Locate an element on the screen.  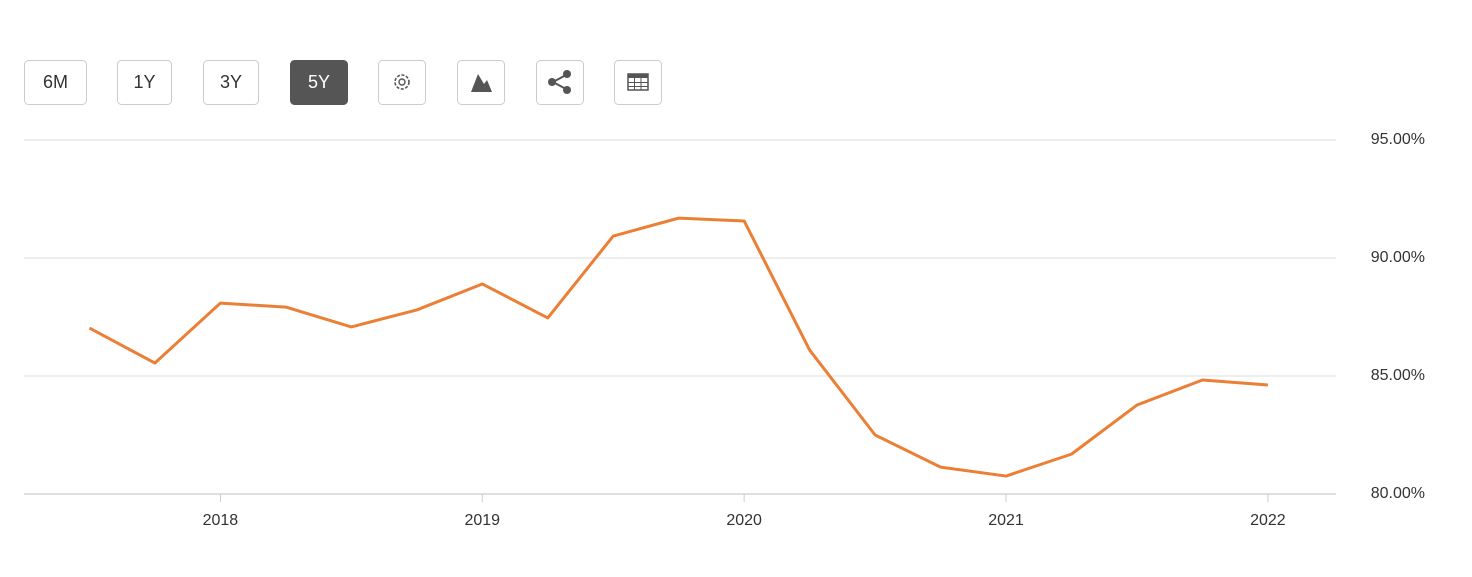
settings-button is located at coordinates (402, 82).